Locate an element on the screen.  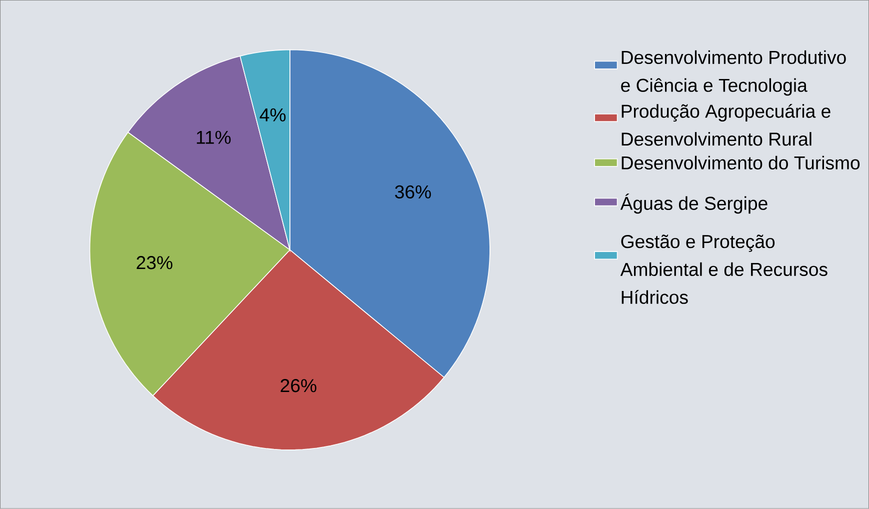
data-label: 11% is located at coordinates (213, 137).